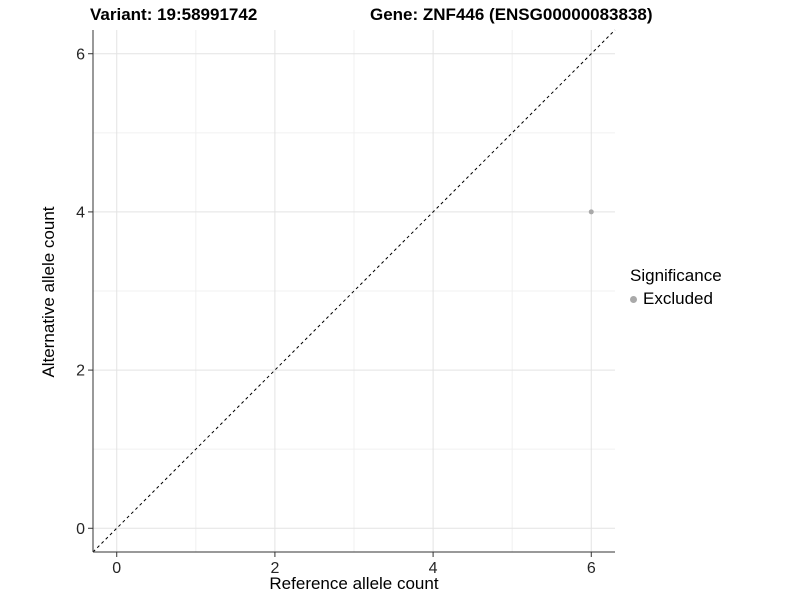  Describe the element at coordinates (511, 14) in the screenshot. I see `plot-title-gene: Gene: ZNF446 (ENSG00000083838)` at that location.